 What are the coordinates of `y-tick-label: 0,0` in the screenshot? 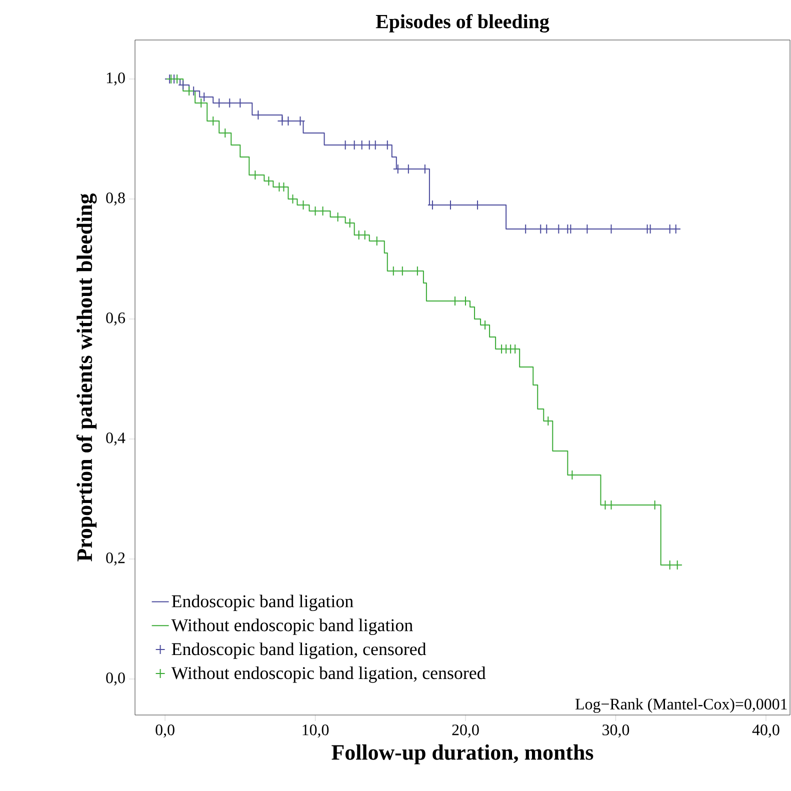 It's located at (115, 679).